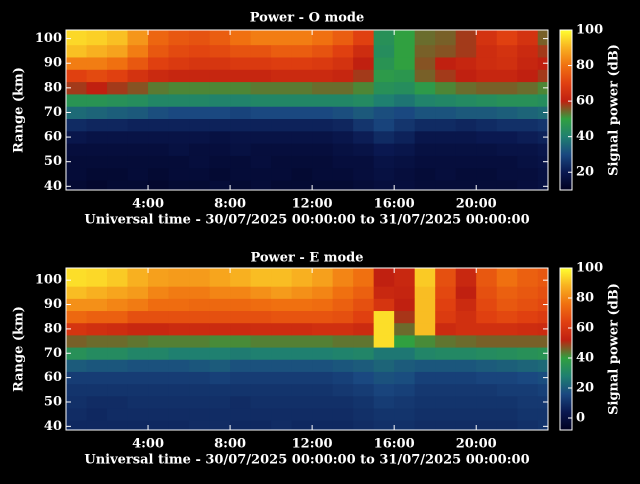 The height and width of the screenshot is (484, 640). I want to click on x-tick-label: 8:00, so click(230, 444).